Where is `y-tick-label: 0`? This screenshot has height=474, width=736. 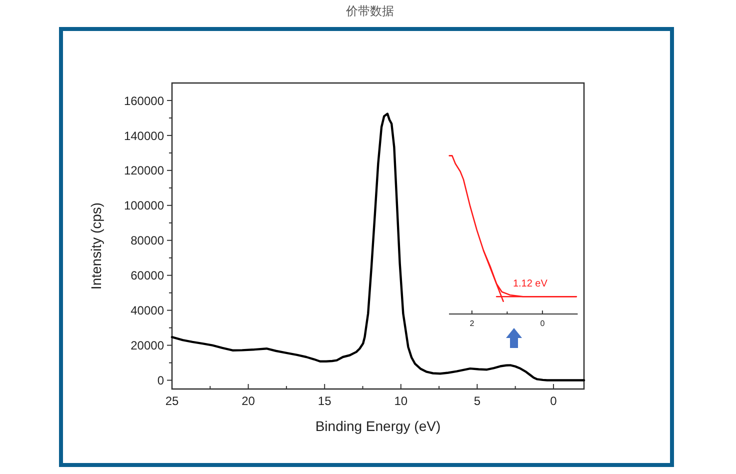
y-tick-label: 0 is located at coordinates (160, 381).